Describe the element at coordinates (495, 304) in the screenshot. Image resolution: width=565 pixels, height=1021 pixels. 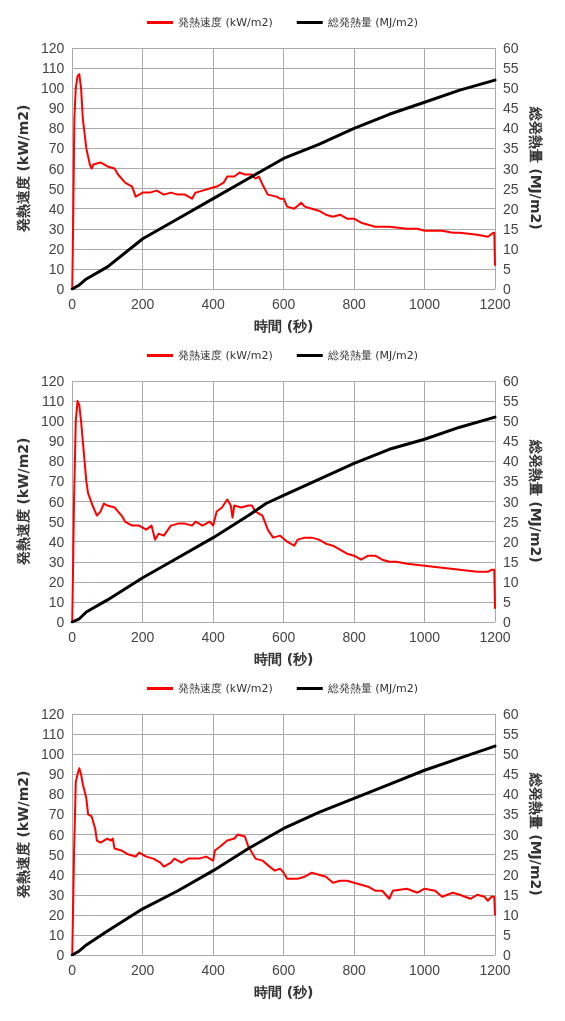
I see `x-tick-label: 1200` at that location.